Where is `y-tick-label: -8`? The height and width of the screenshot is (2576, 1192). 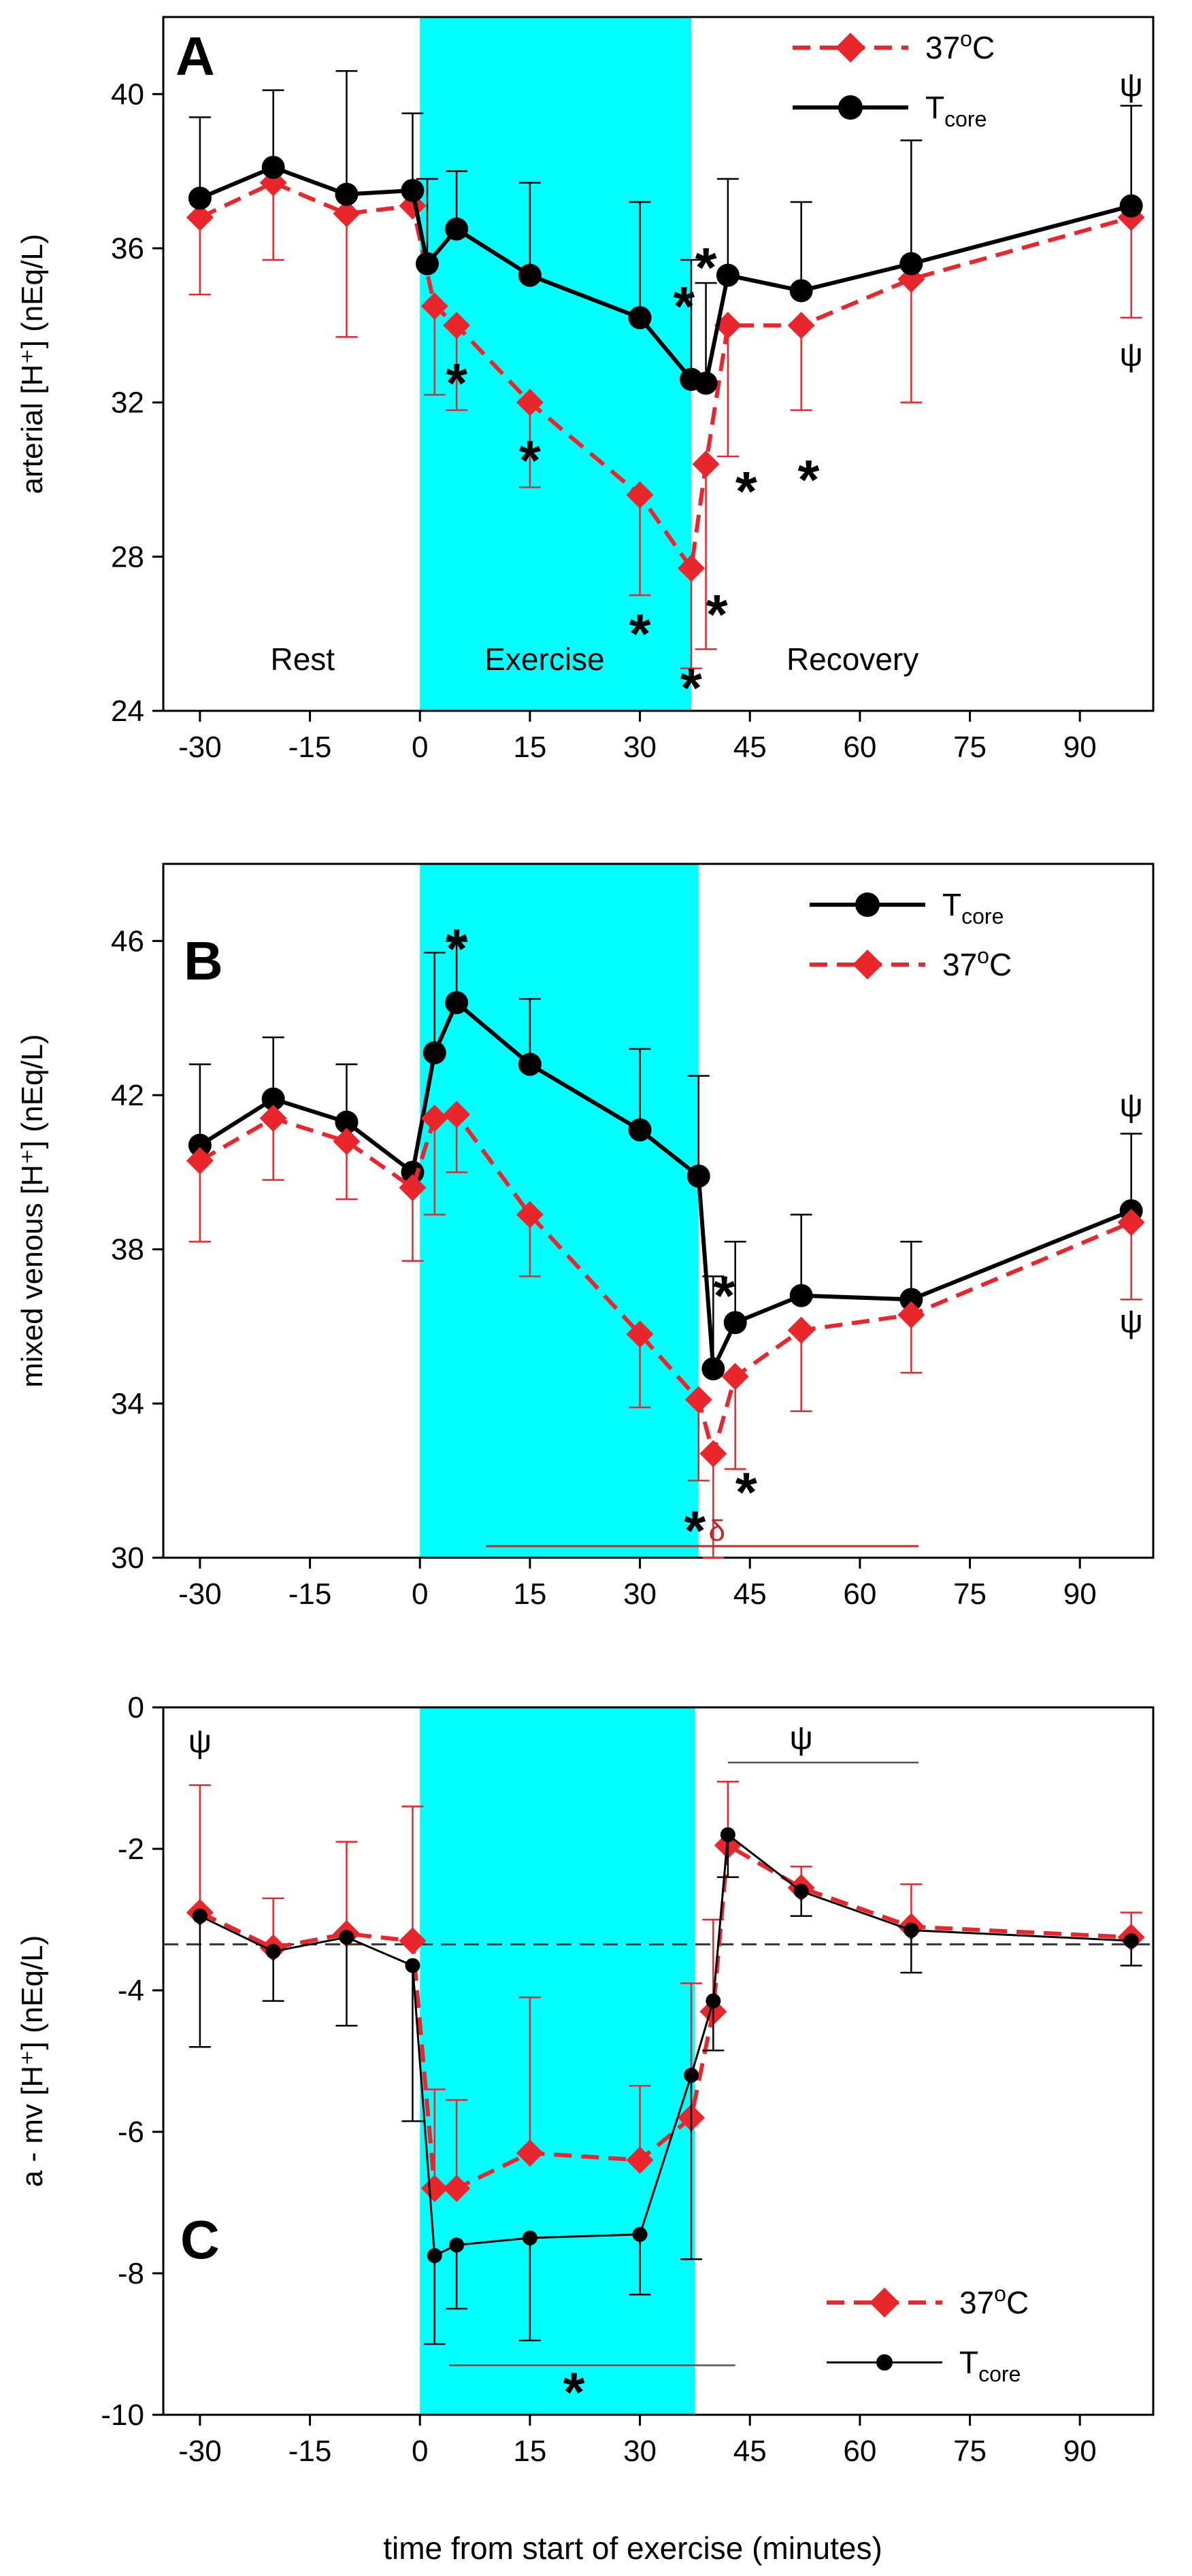 y-tick-label: -8 is located at coordinates (131, 2273).